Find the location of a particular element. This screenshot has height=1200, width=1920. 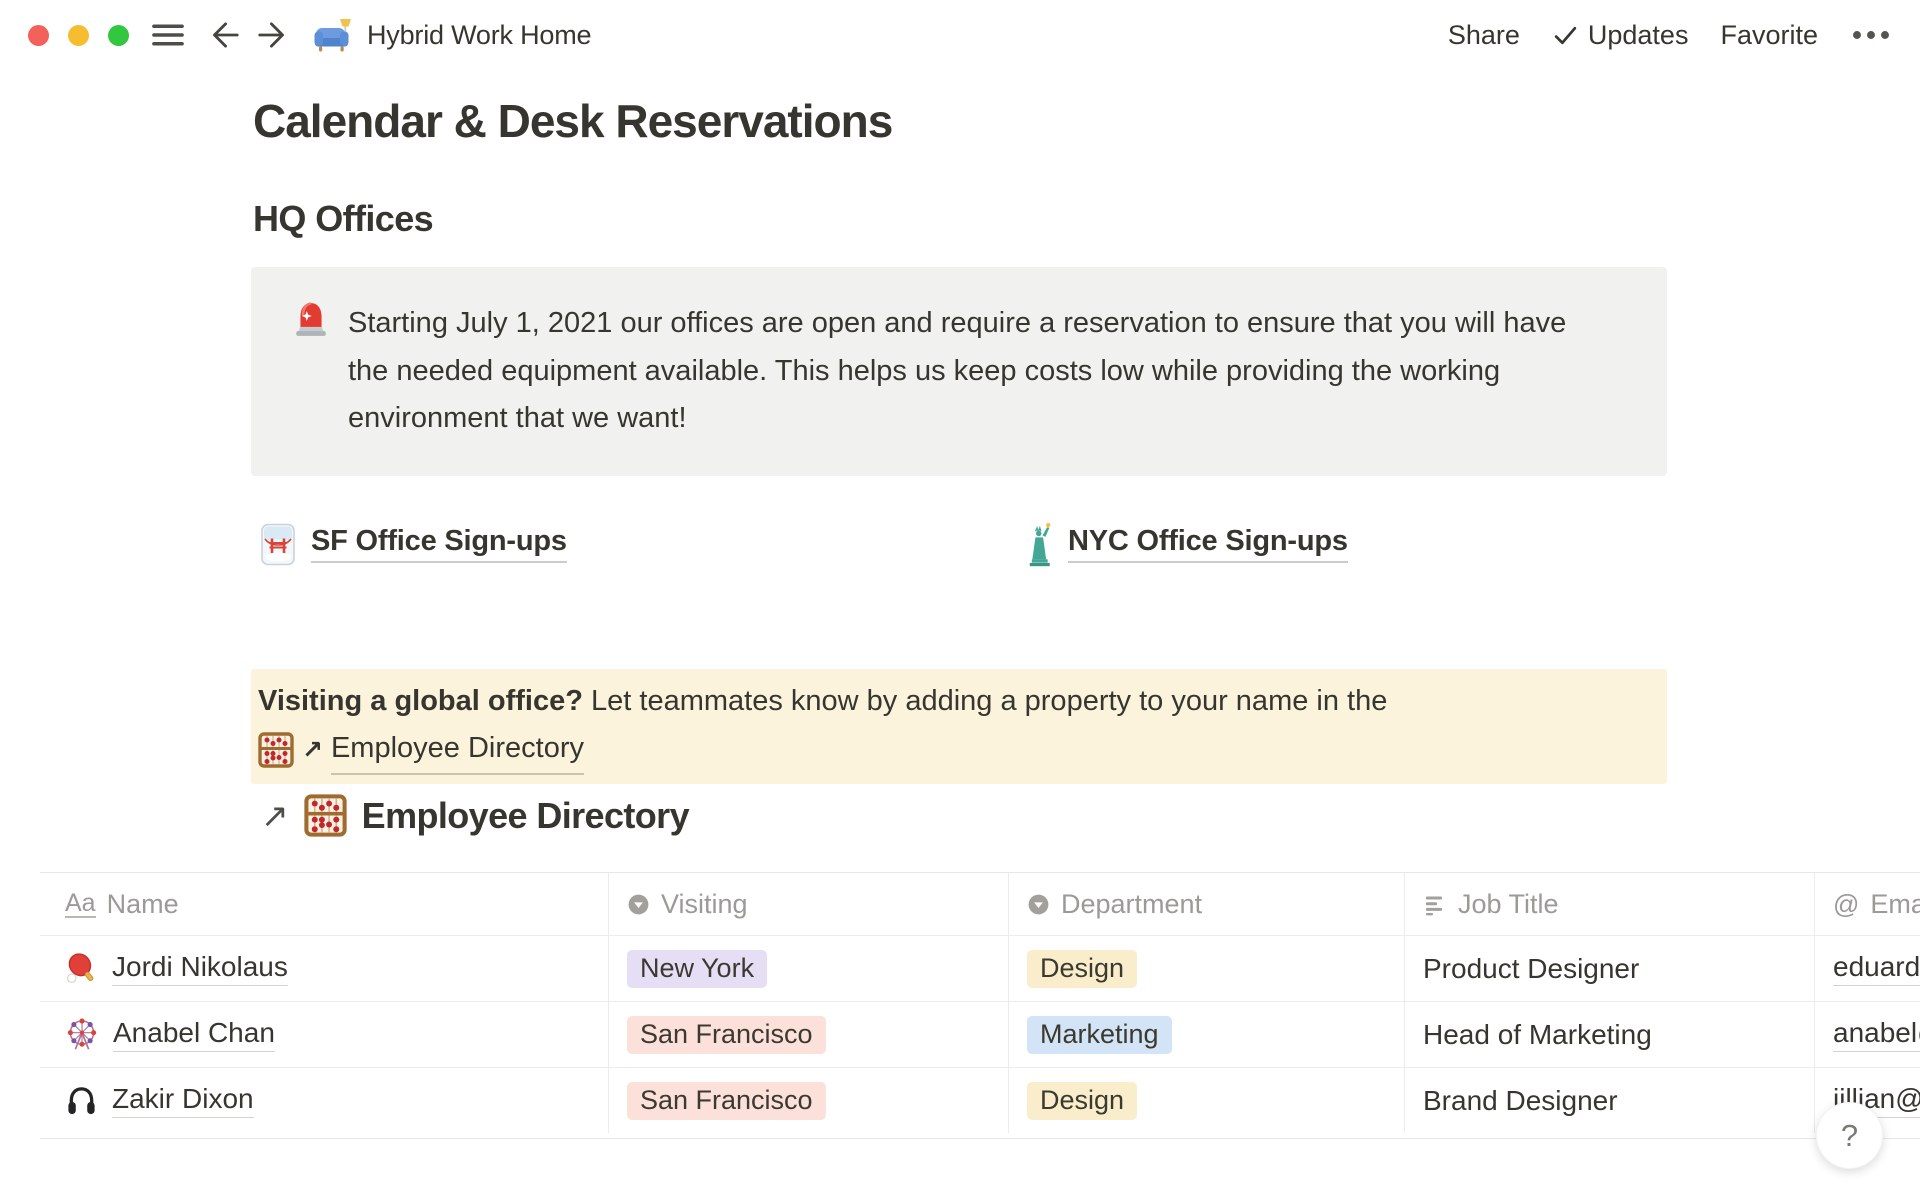

sidebar-menu-icon is located at coordinates (168, 35).